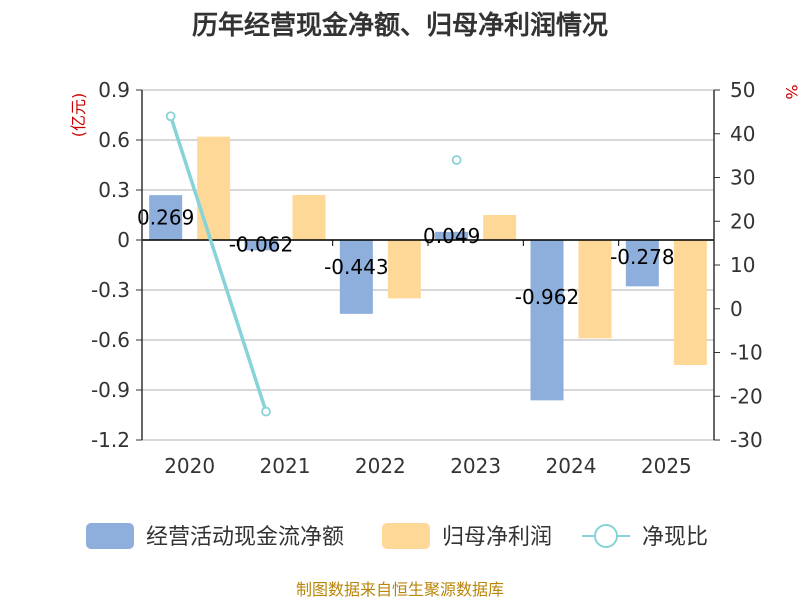 Image resolution: width=800 pixels, height=600 pixels. Describe the element at coordinates (736, 309) in the screenshot. I see `right-tick-label: 0` at that location.